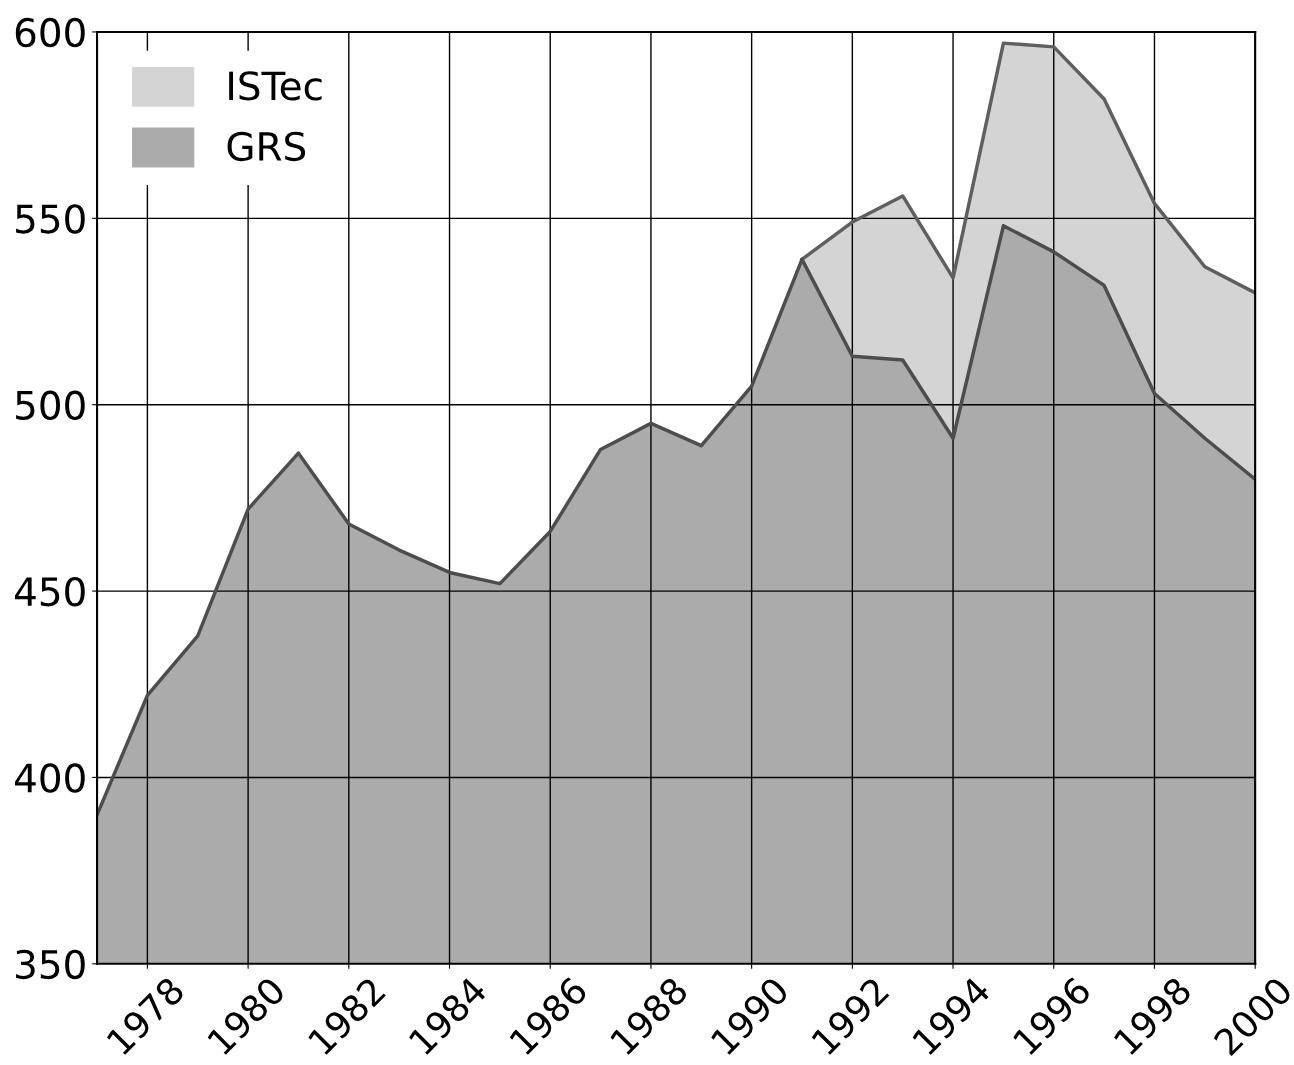  I want to click on y-tick-label: 400, so click(50, 778).